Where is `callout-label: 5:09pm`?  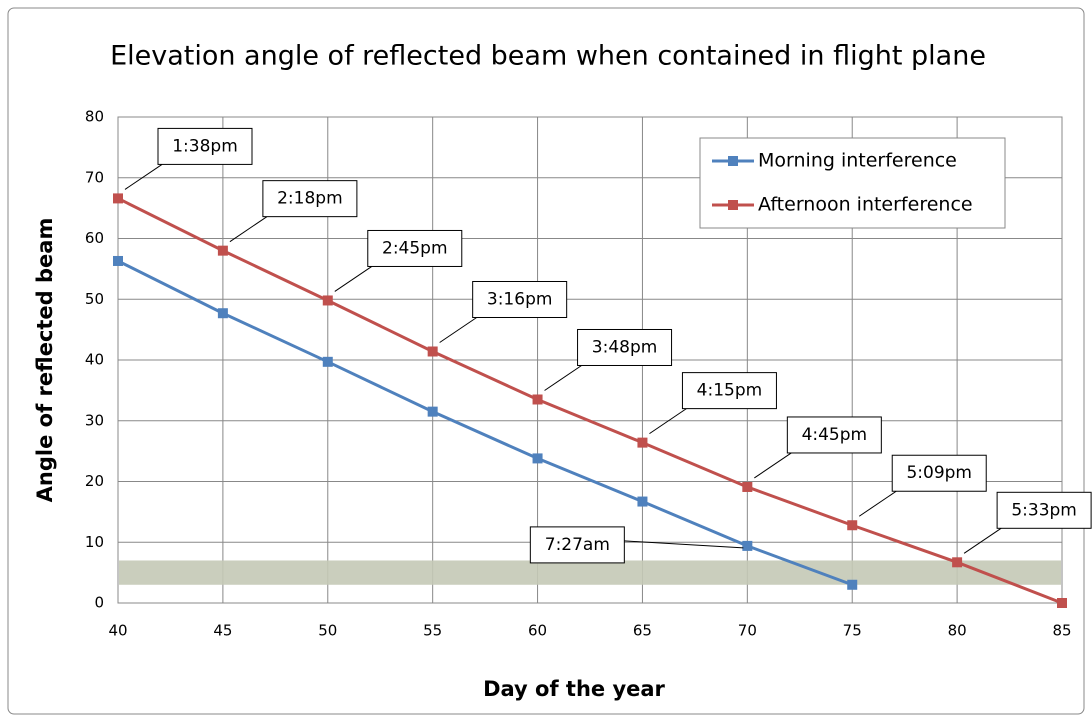
callout-label: 5:09pm is located at coordinates (939, 473).